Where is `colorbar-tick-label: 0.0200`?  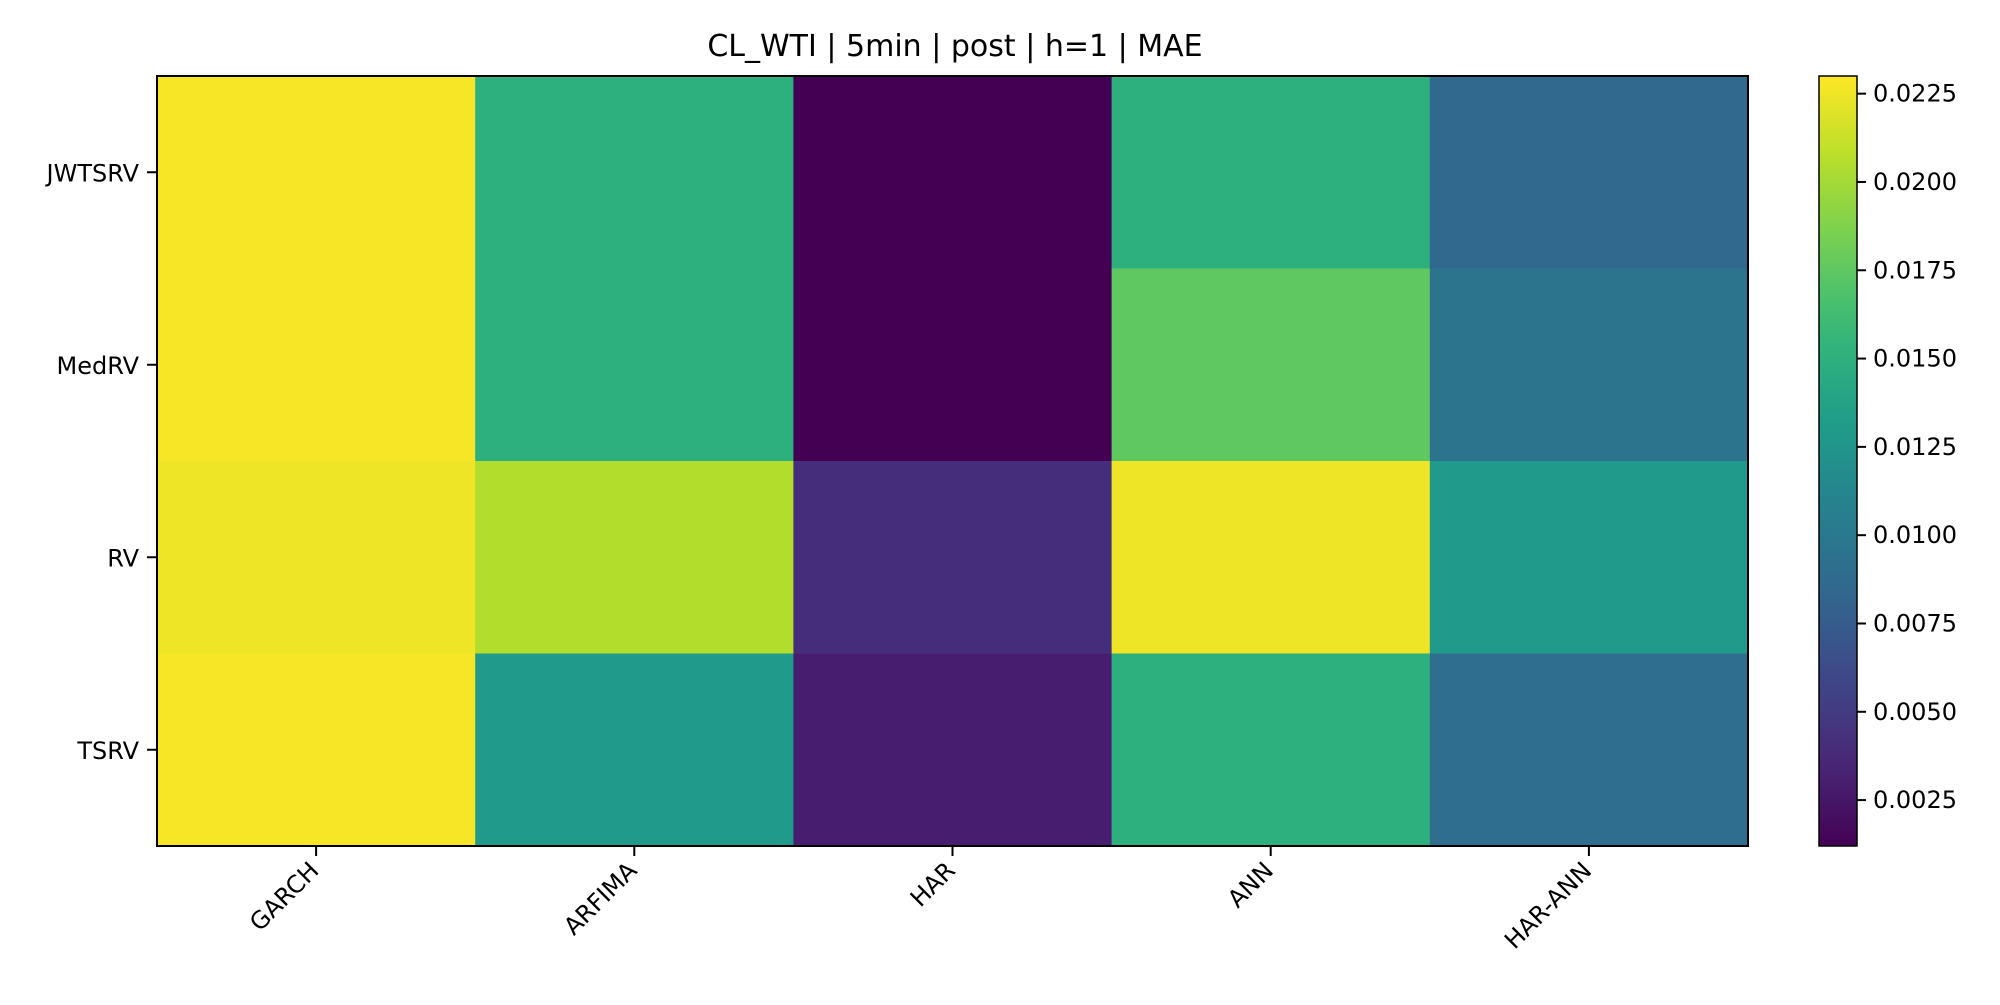 colorbar-tick-label: 0.0200 is located at coordinates (1915, 182).